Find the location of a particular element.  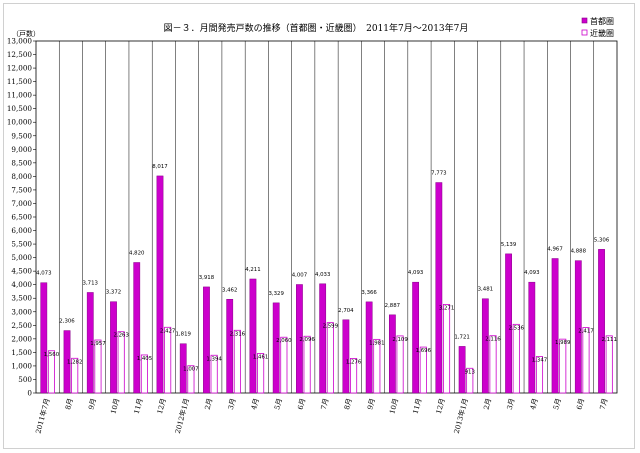

x-tick-label: 2011年7月 is located at coordinates (42, 415).